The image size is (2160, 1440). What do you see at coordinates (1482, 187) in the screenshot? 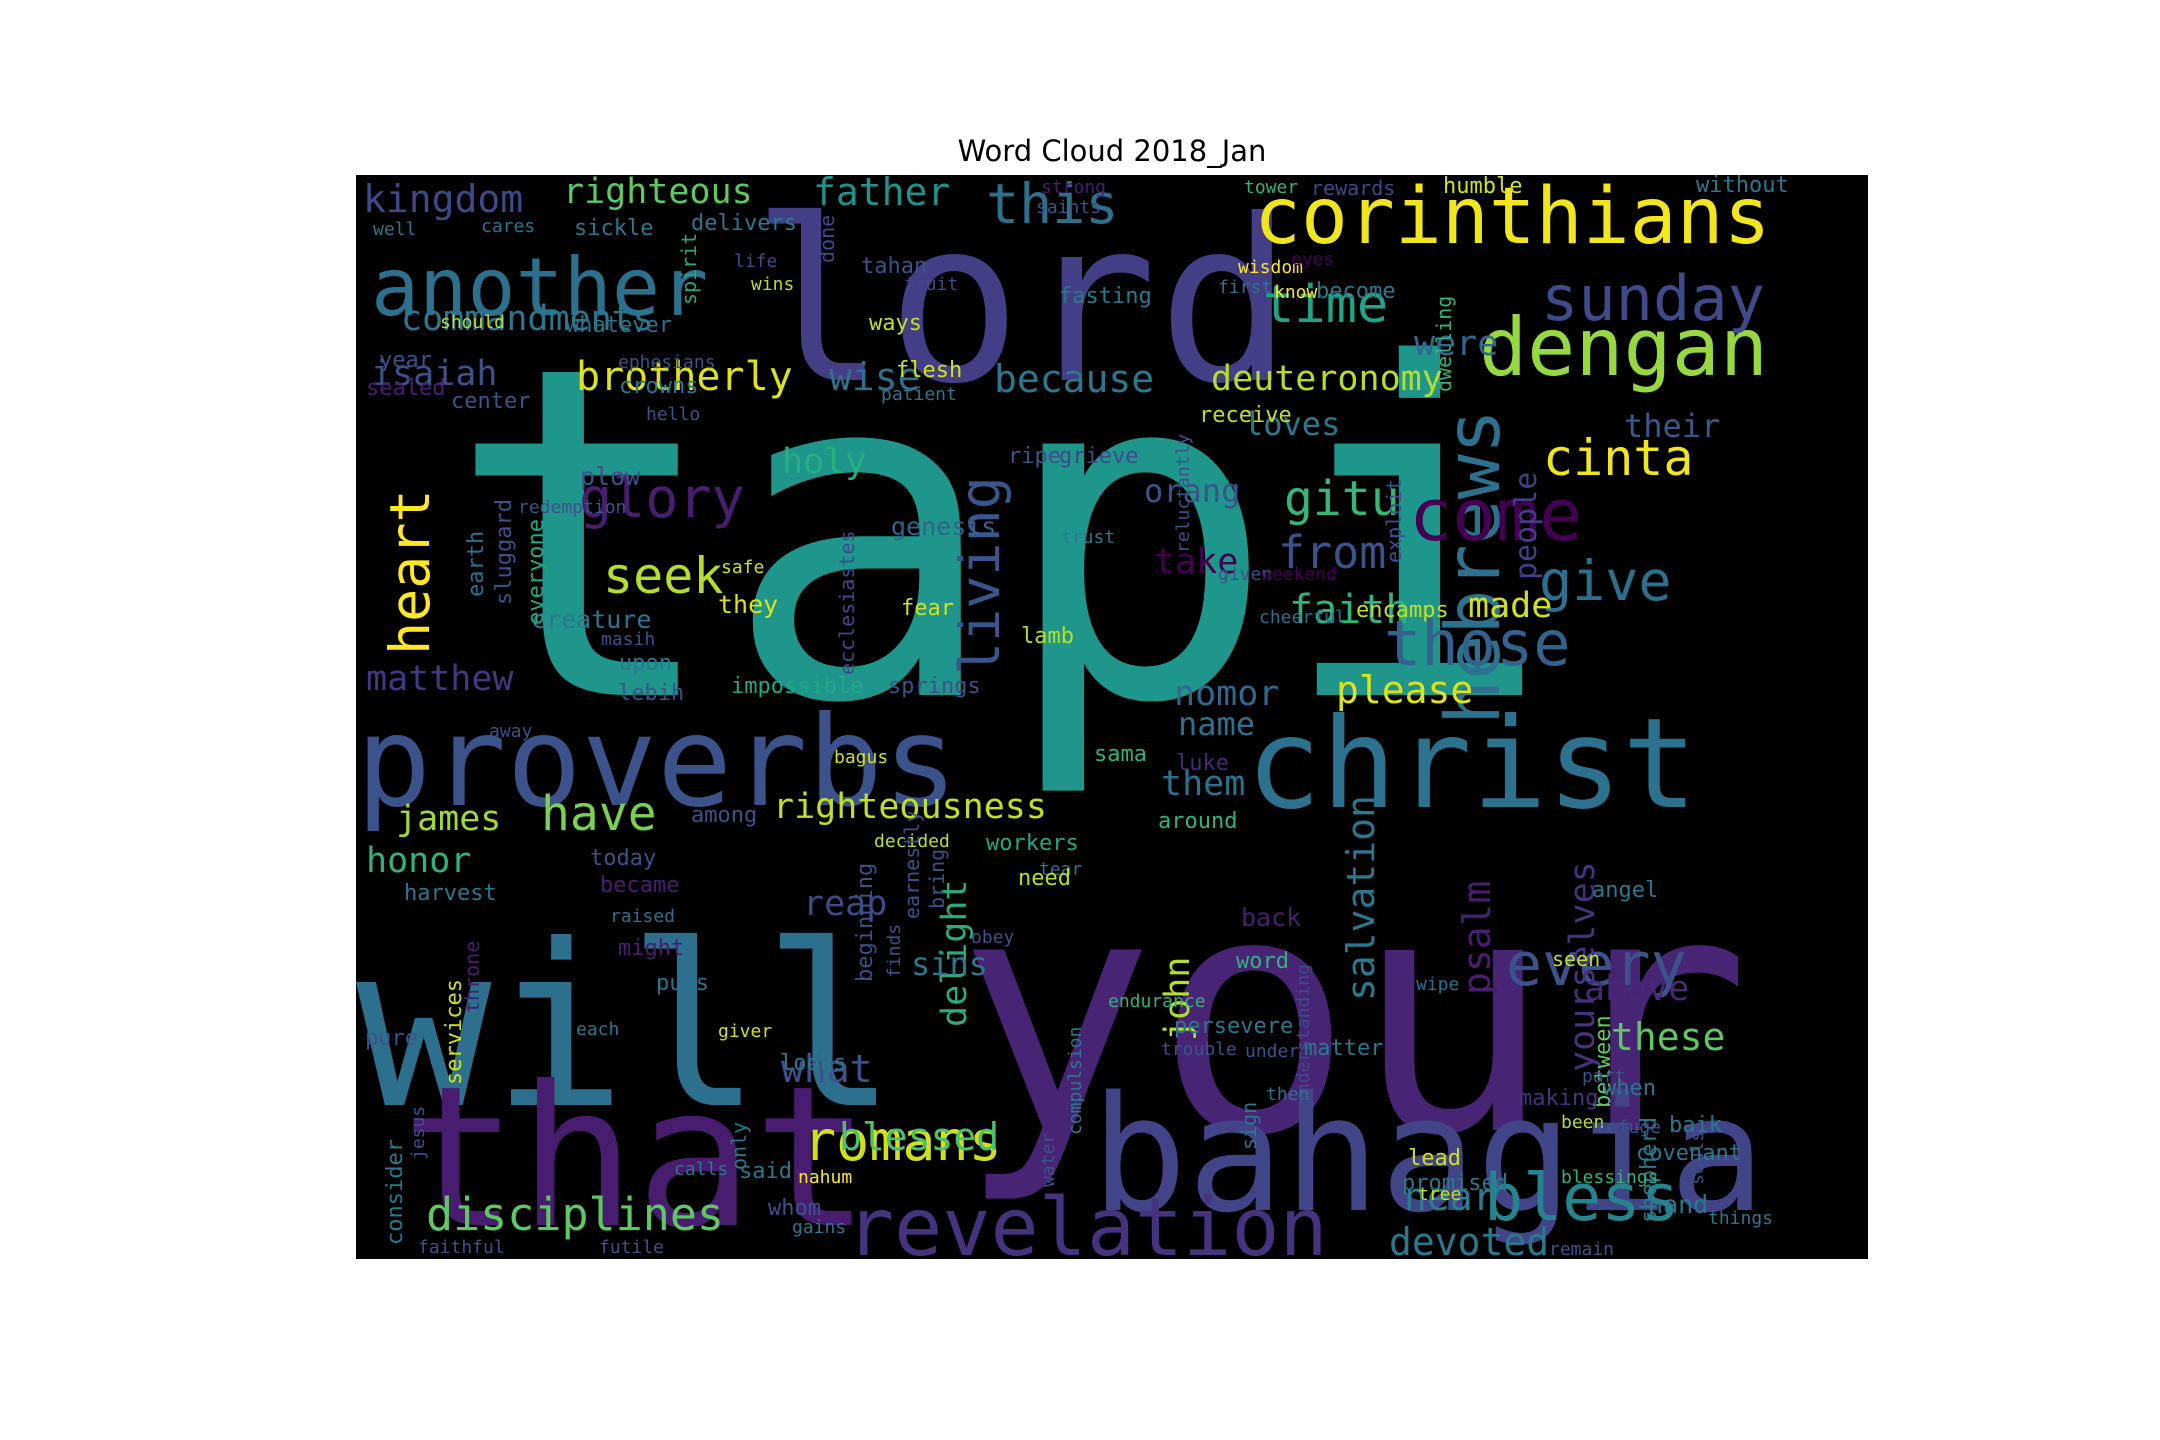
I see `word-humble: humble` at bounding box center [1482, 187].